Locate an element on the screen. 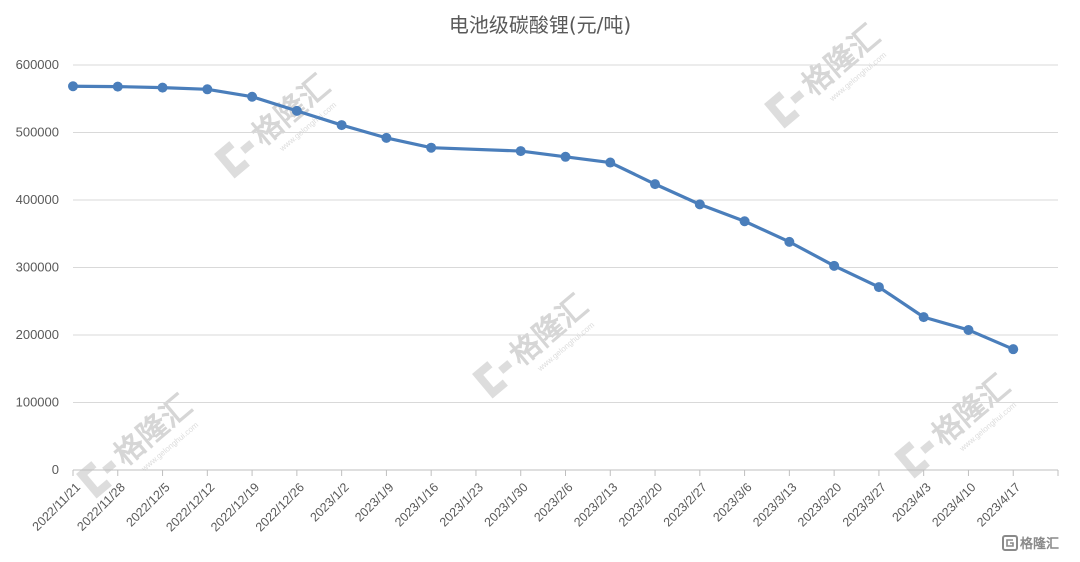  x-tick-label: 2023/1/23 is located at coordinates (461, 504).